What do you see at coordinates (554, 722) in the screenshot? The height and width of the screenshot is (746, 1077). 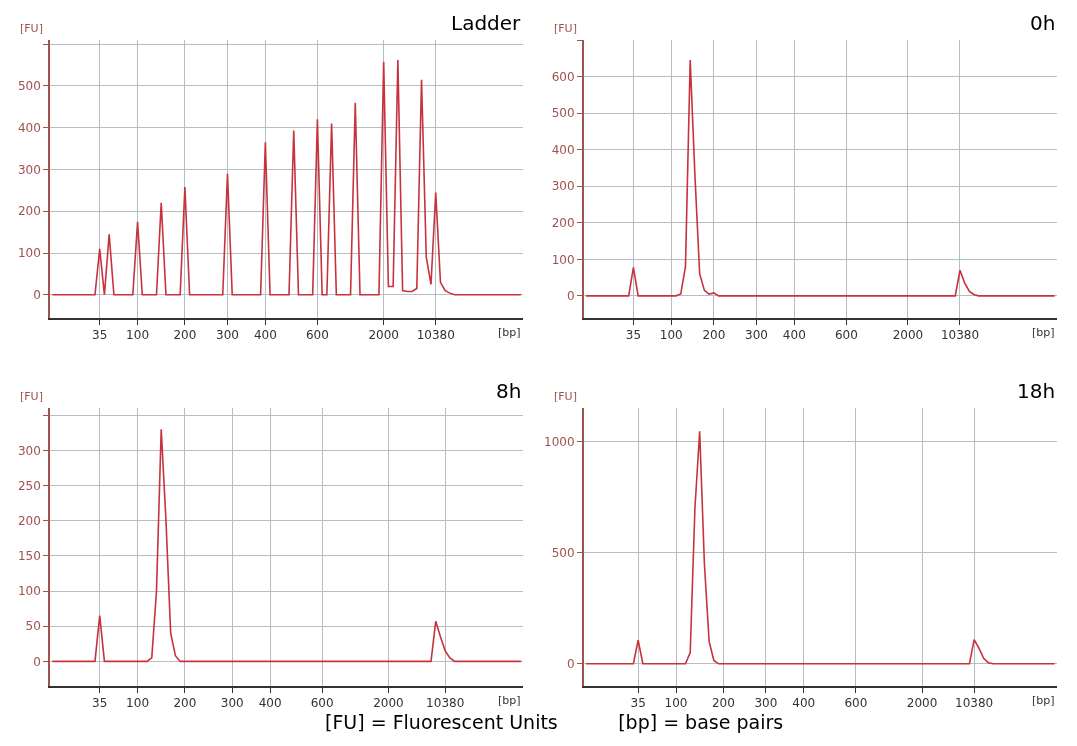 I see `text: [FU] = Fluorescent Units [bp] = base pairs` at bounding box center [554, 722].